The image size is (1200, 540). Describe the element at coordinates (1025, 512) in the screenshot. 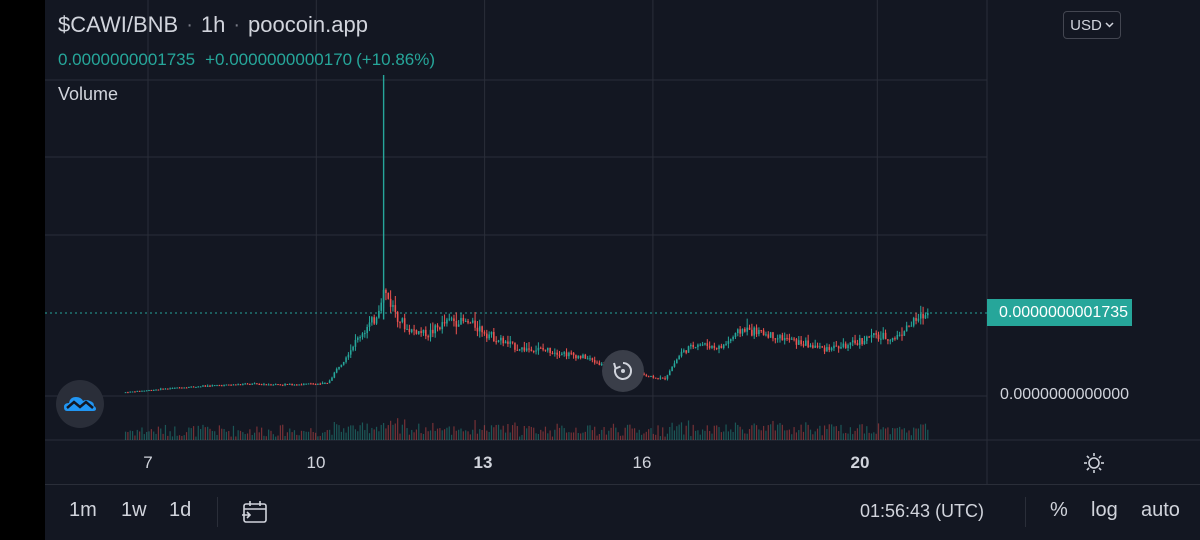

I see `toolbar-divider` at that location.